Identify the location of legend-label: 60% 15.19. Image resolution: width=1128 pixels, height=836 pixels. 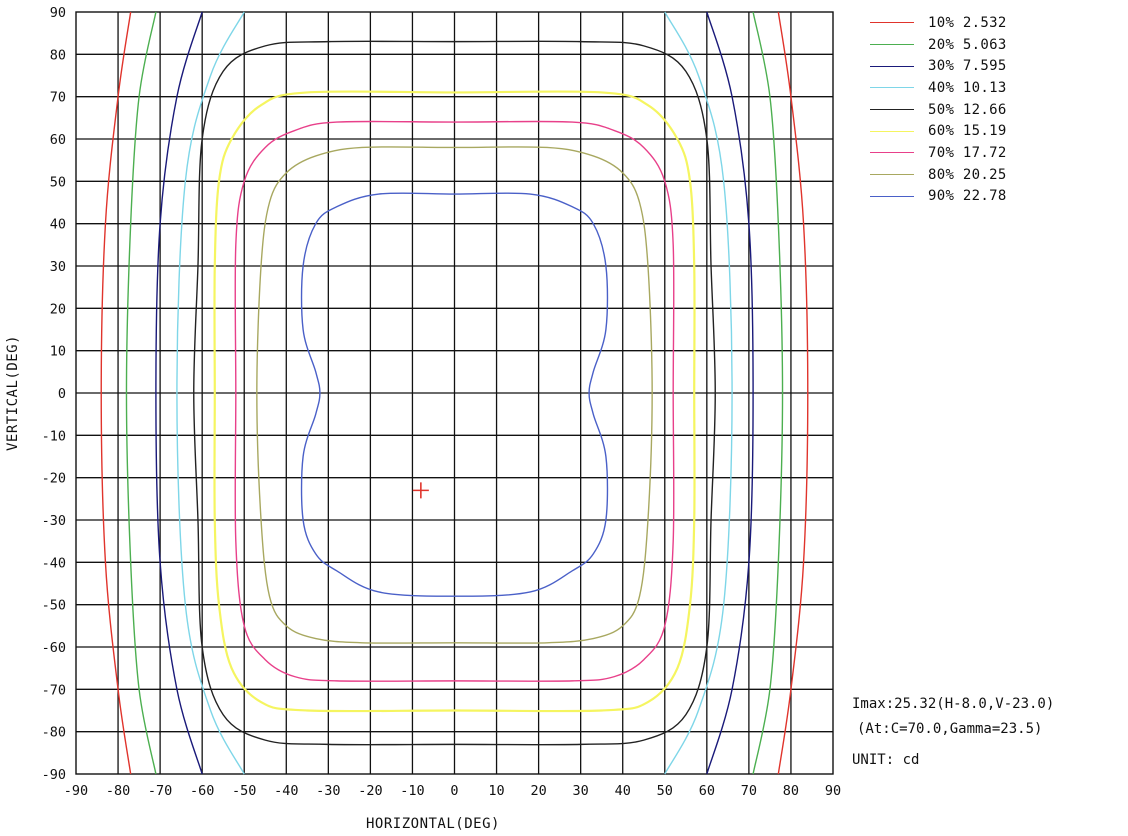
(967, 131).